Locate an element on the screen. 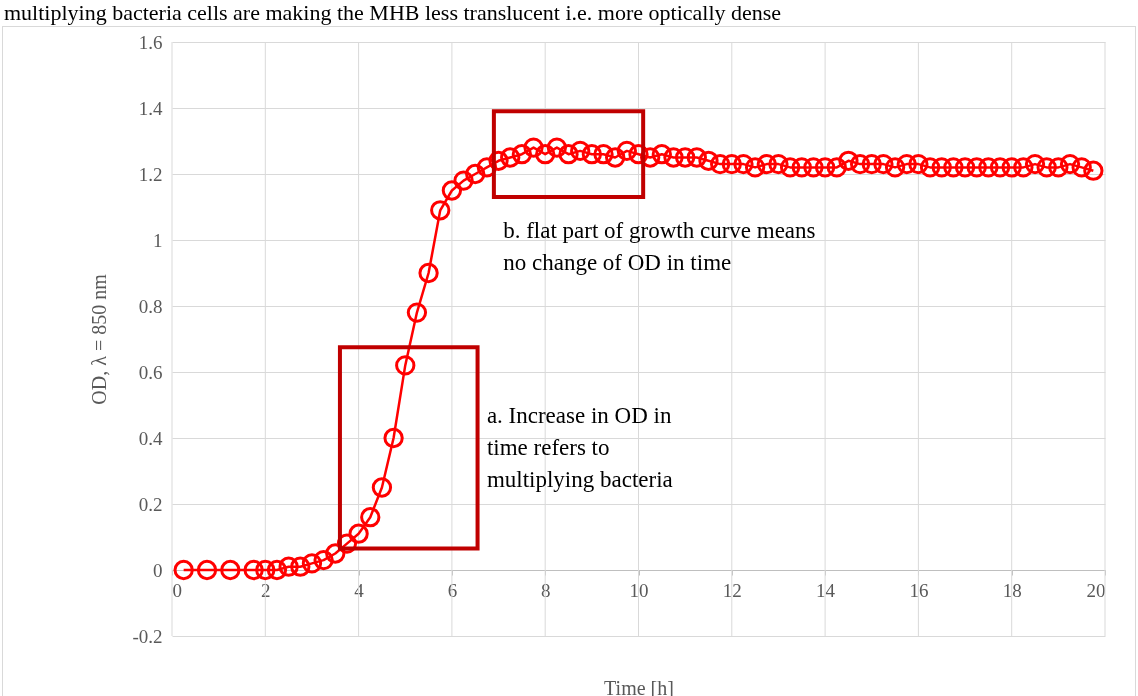  x-tick-label: 0 is located at coordinates (177, 590).